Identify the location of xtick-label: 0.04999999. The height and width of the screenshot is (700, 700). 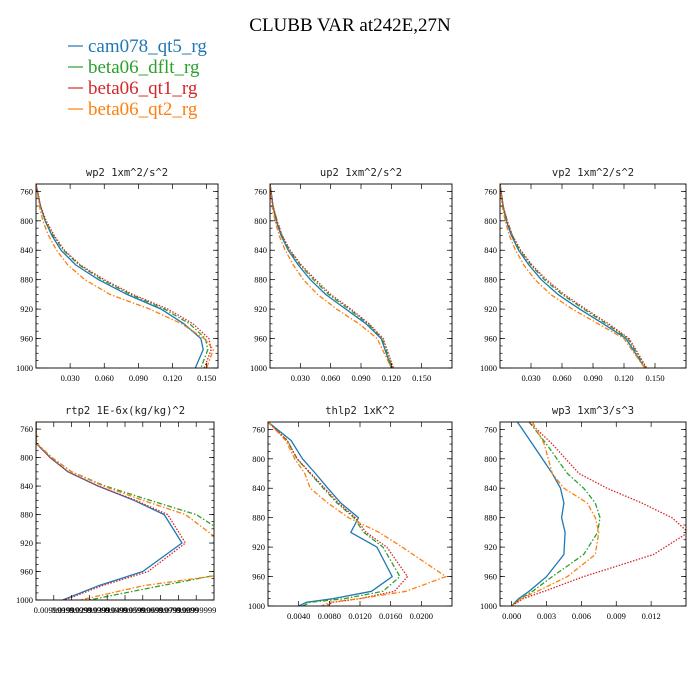
(125, 610).